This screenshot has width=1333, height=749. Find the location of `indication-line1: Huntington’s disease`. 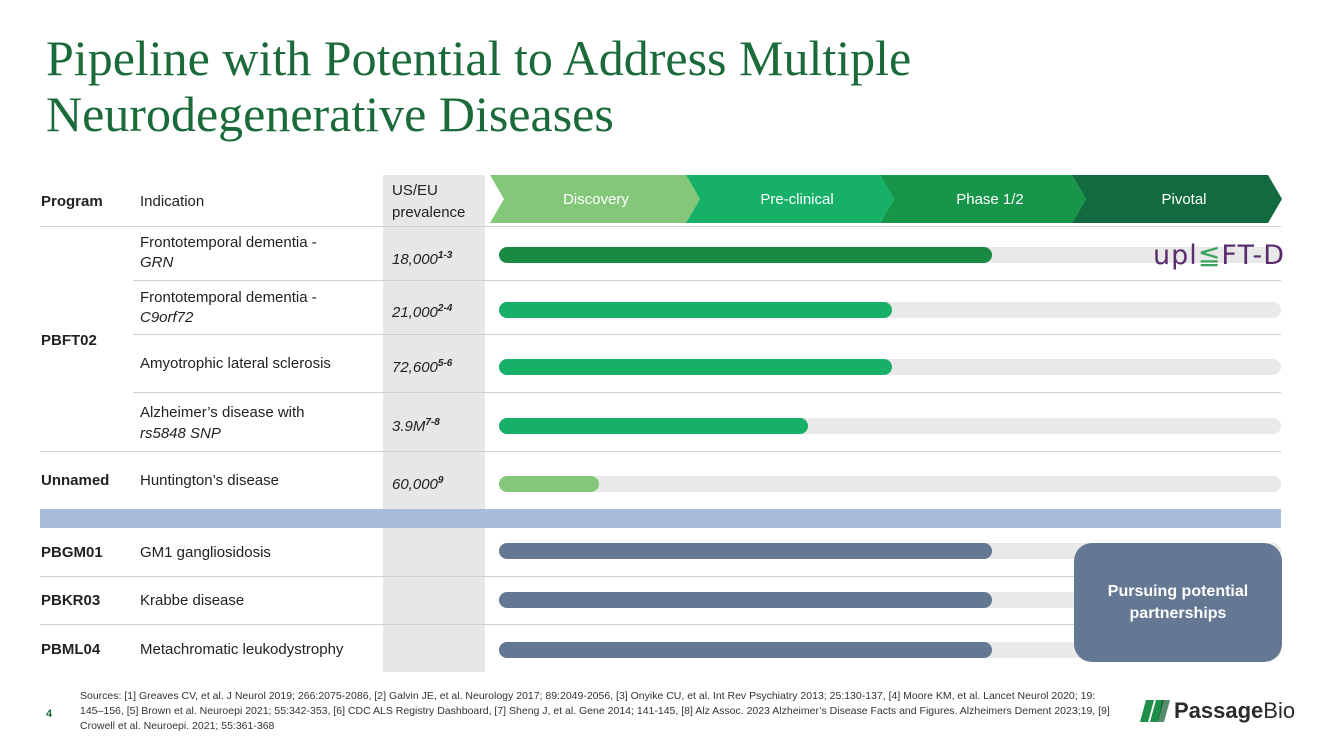

indication-line1: Huntington’s disease is located at coordinates (209, 480).